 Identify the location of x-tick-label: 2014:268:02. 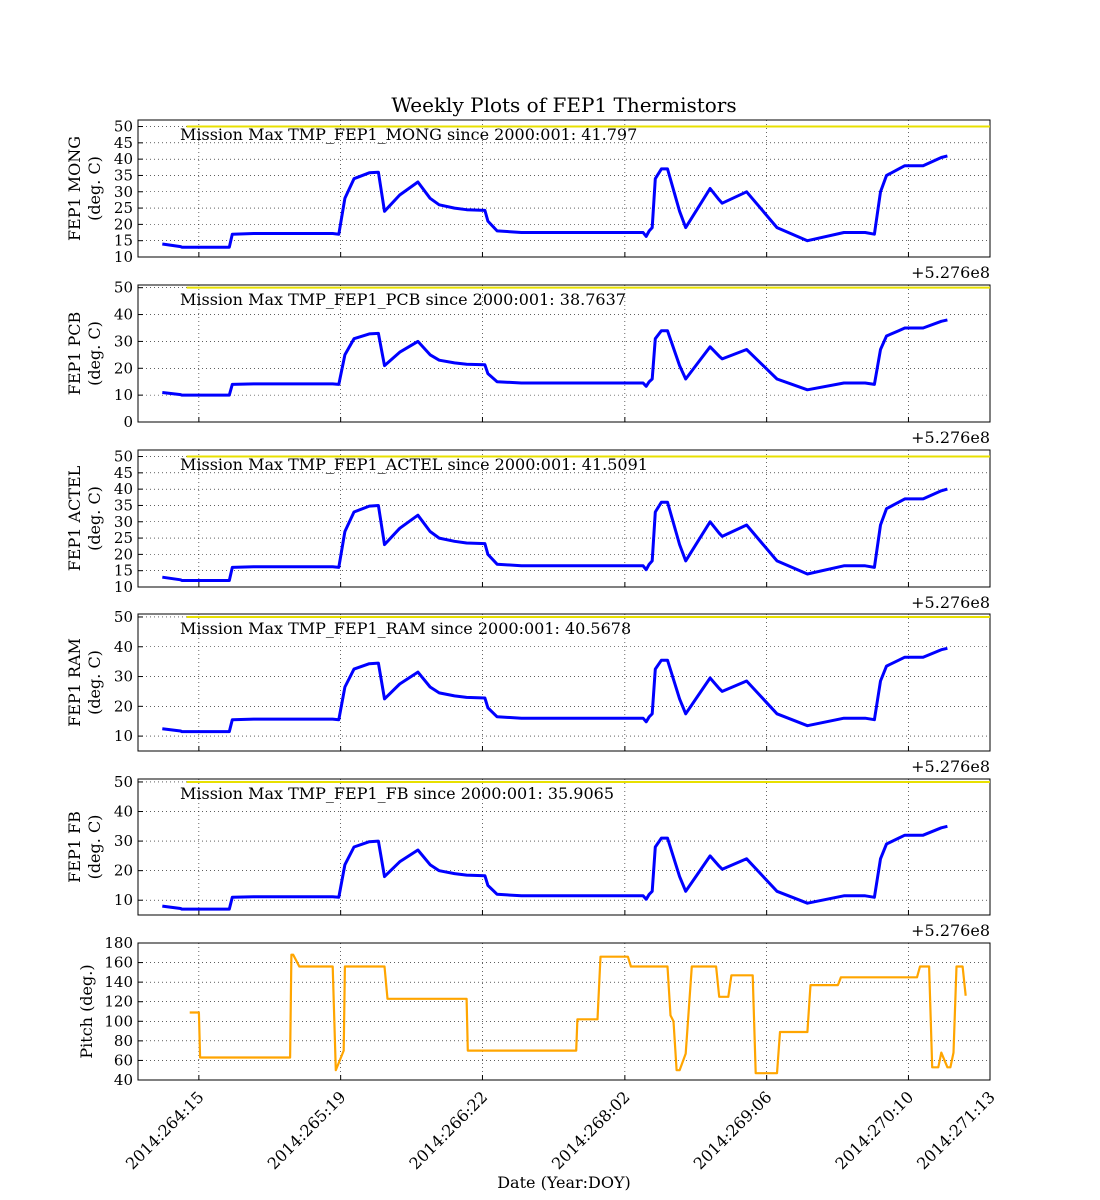
(591, 1130).